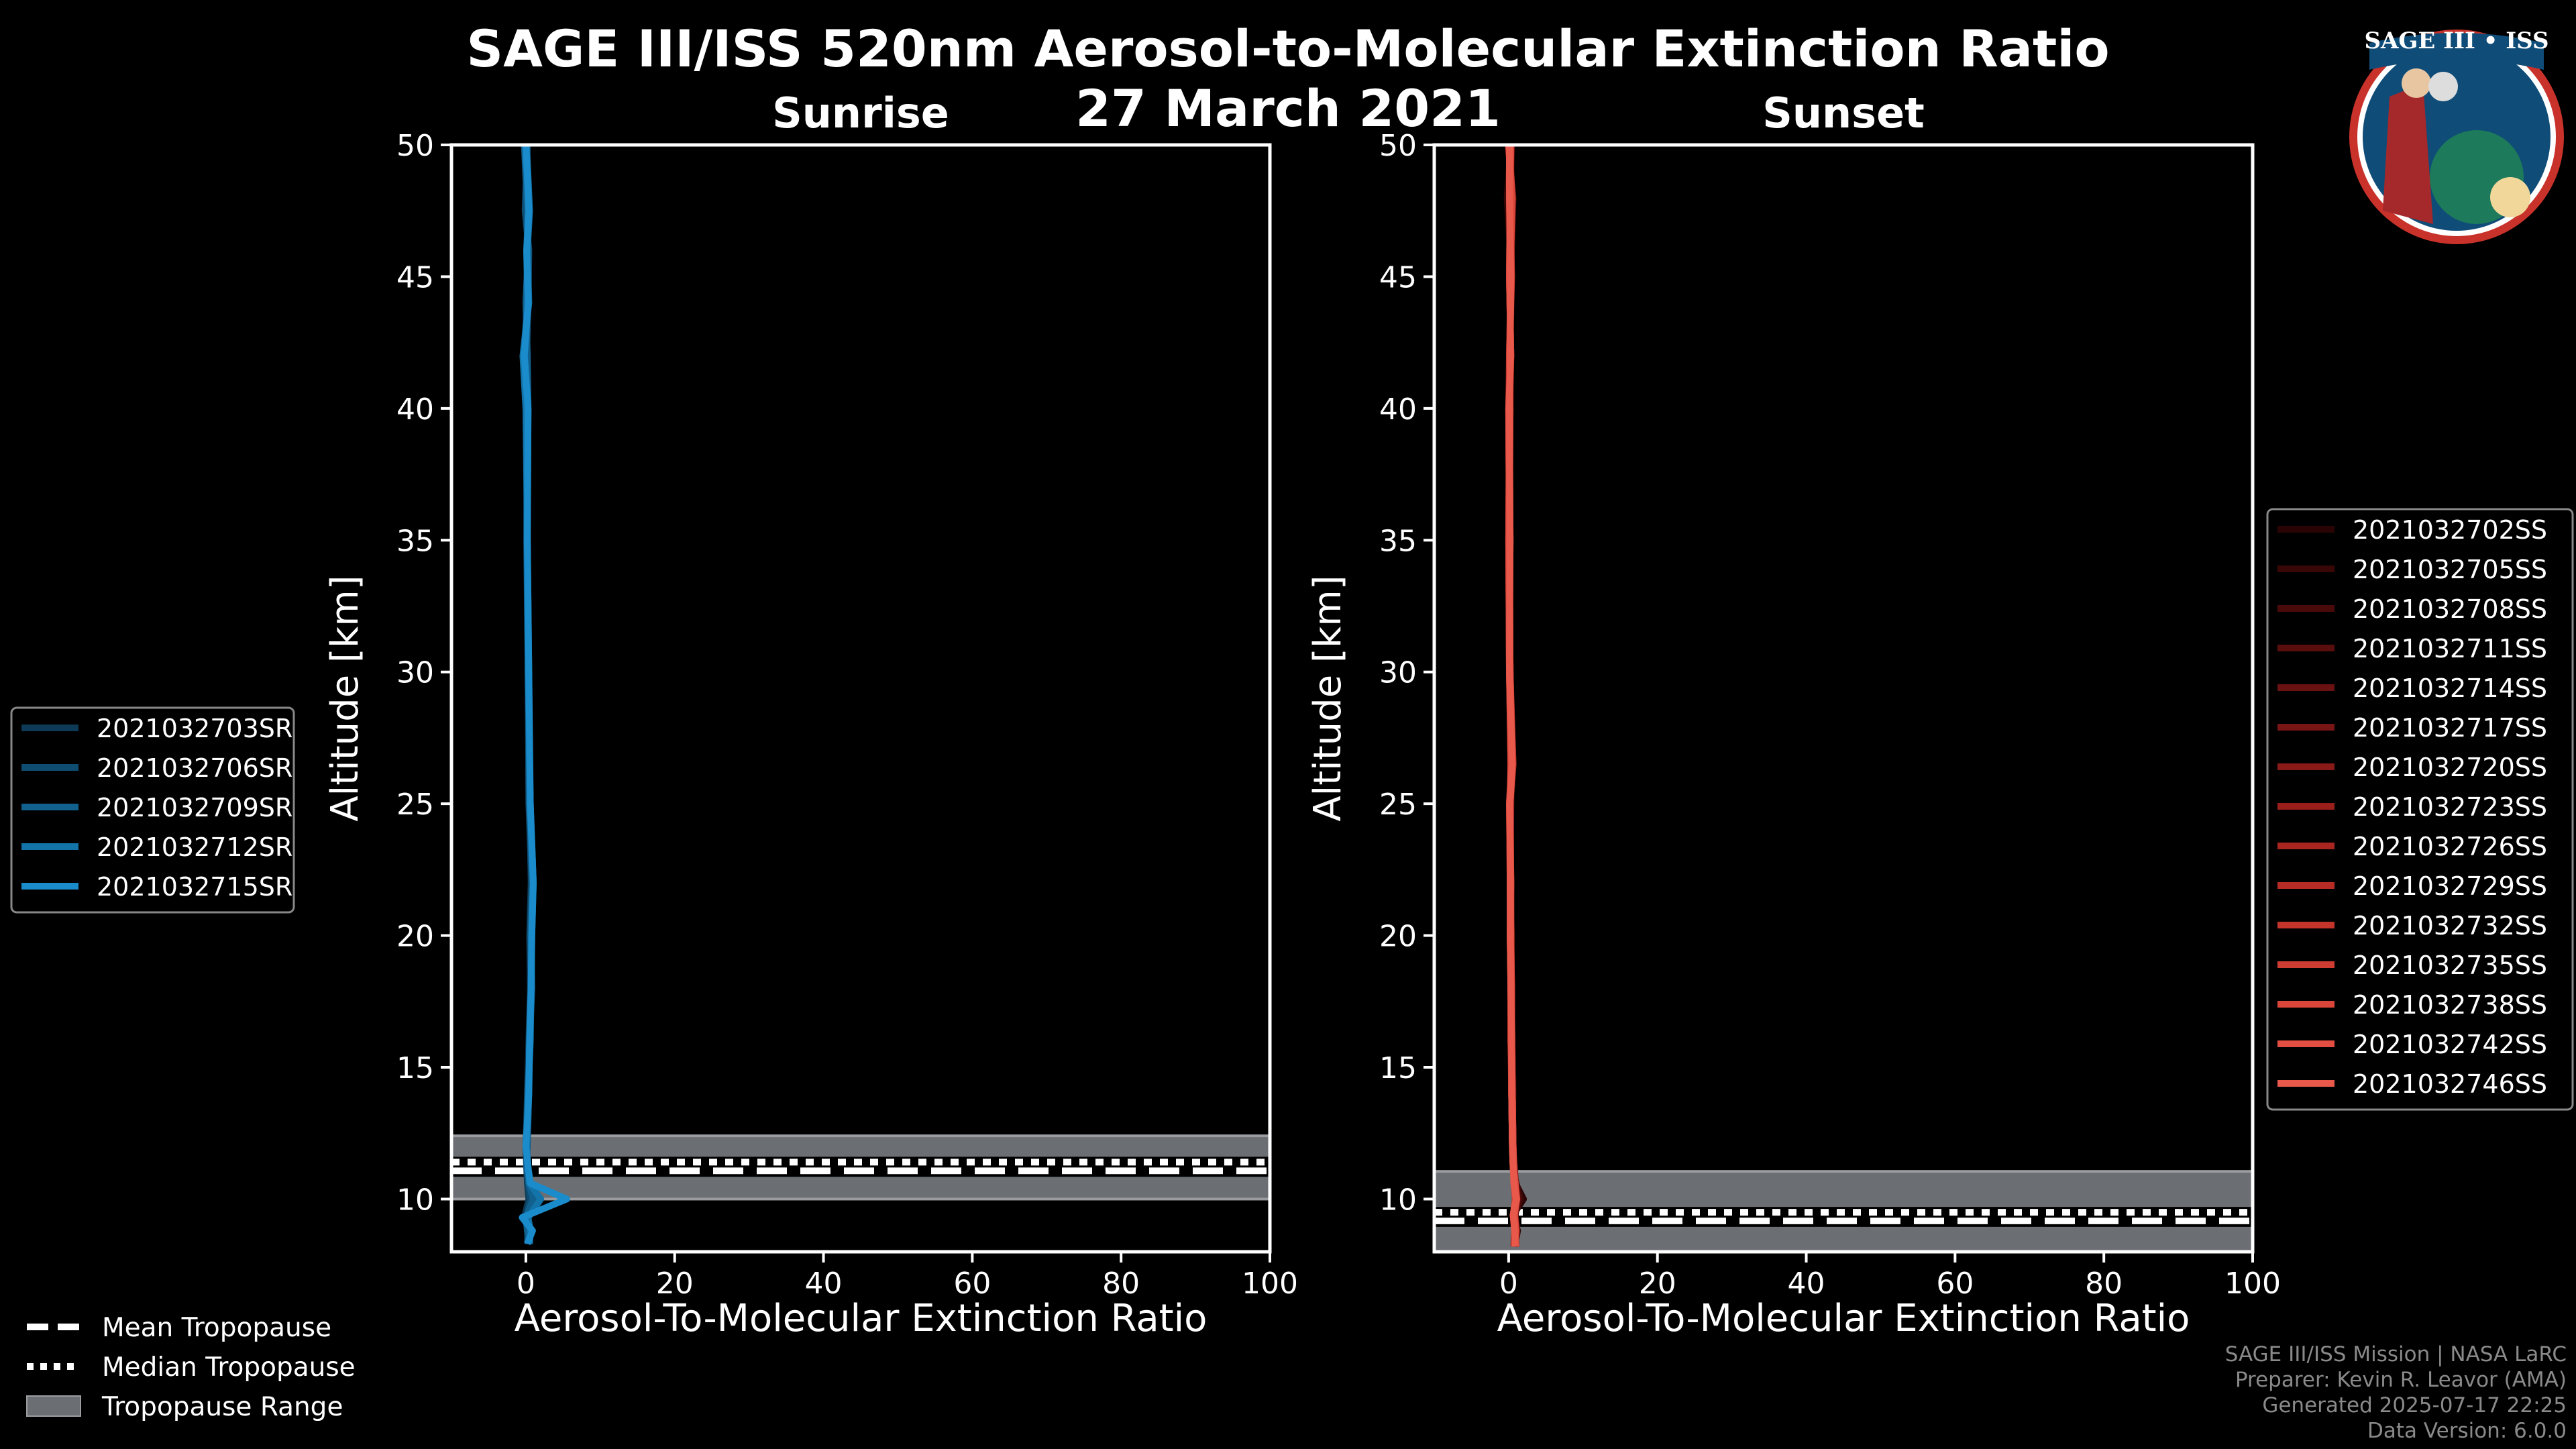  I want to click on legend-entry-label: 2021032705SS, so click(2450, 569).